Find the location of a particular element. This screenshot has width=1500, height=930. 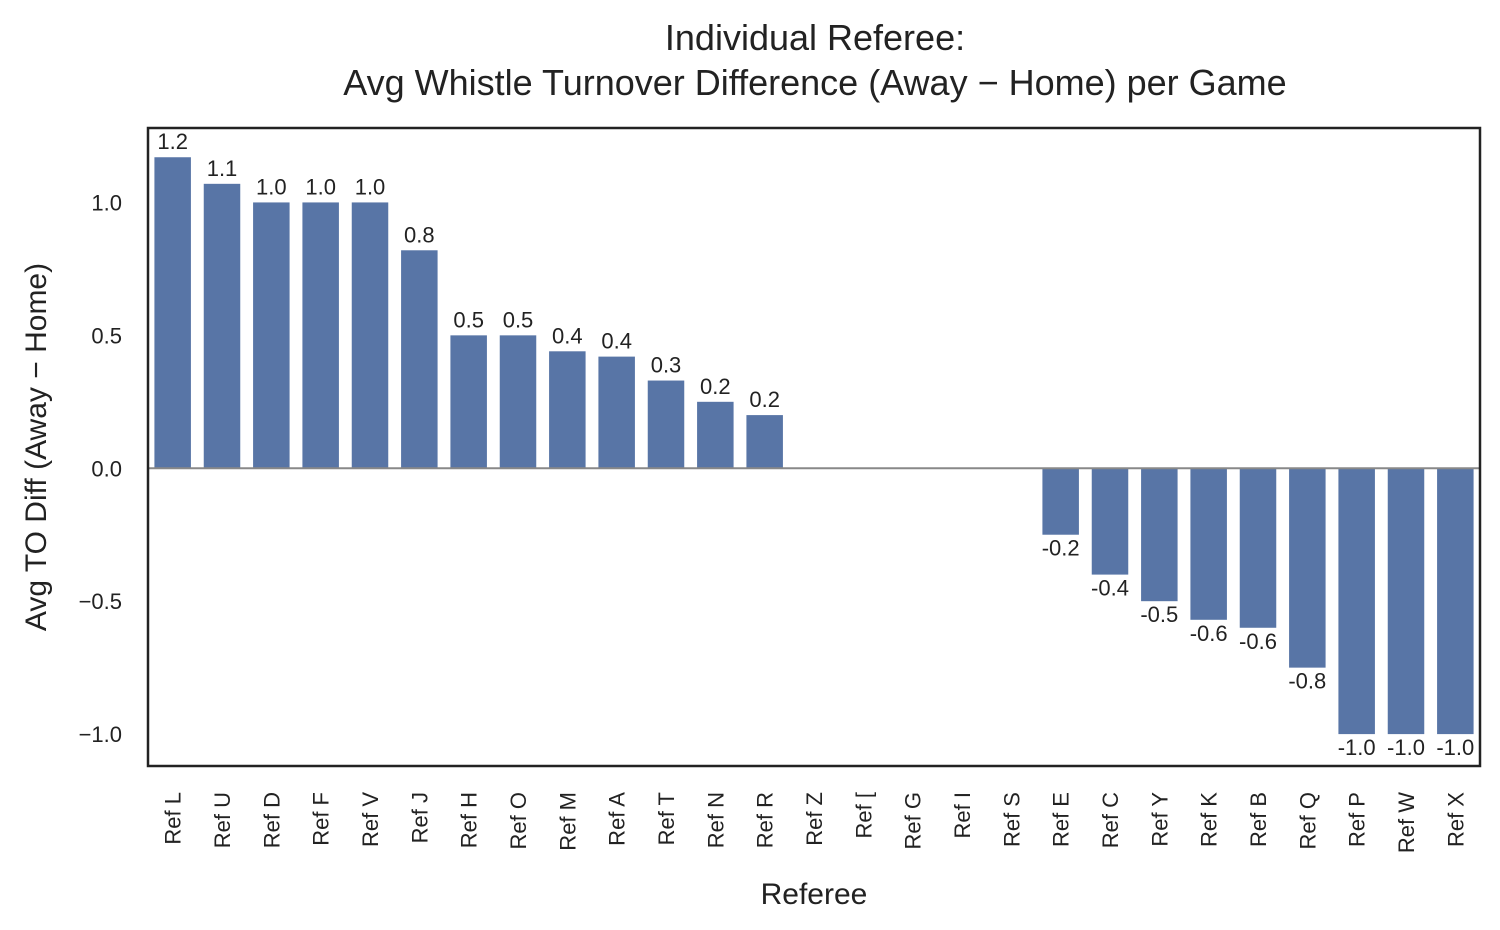

x-tick-label: Ref O is located at coordinates (518, 820).